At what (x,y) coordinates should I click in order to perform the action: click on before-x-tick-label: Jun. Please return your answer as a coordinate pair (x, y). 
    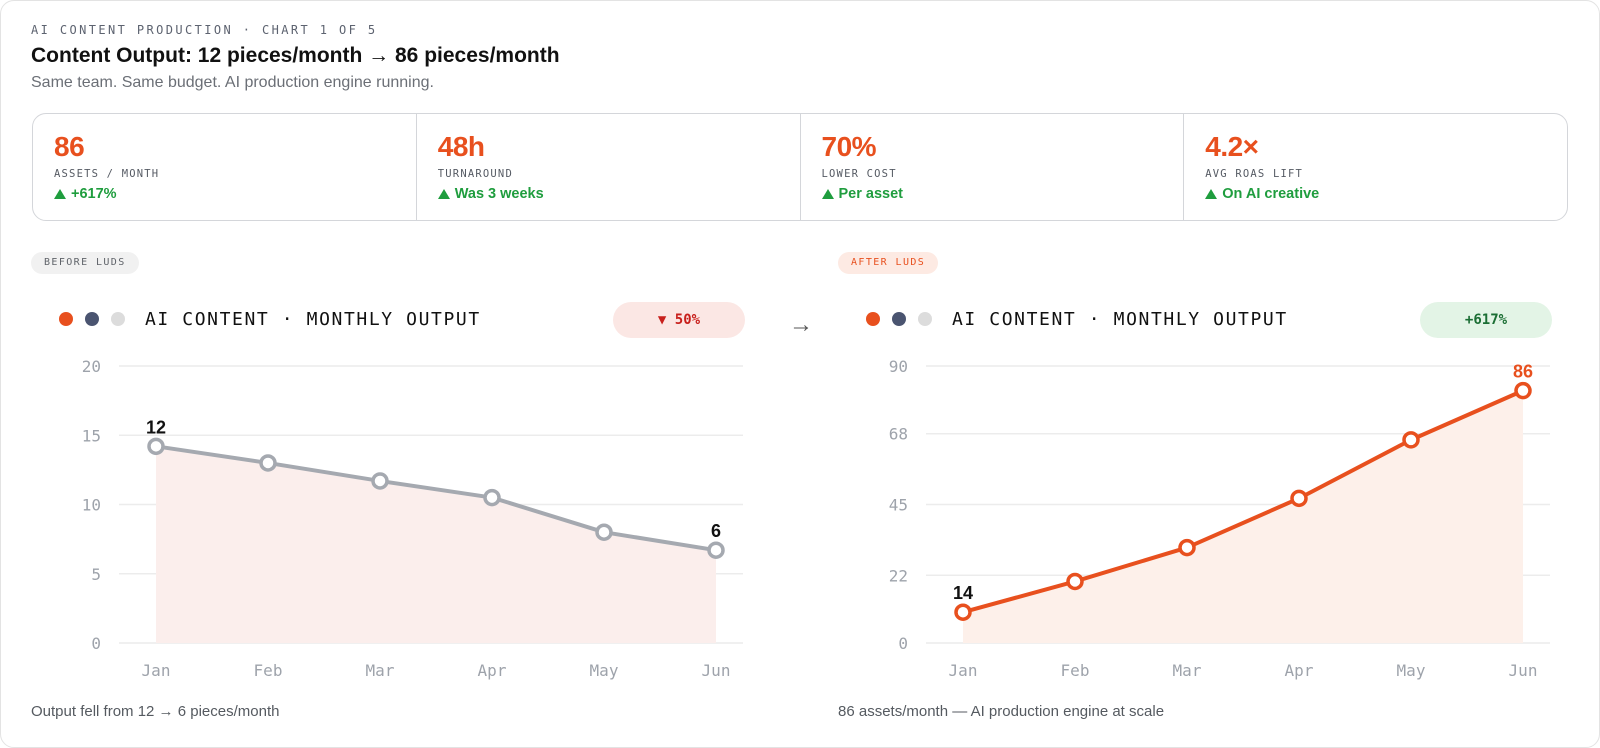
    Looking at the image, I should click on (716, 670).